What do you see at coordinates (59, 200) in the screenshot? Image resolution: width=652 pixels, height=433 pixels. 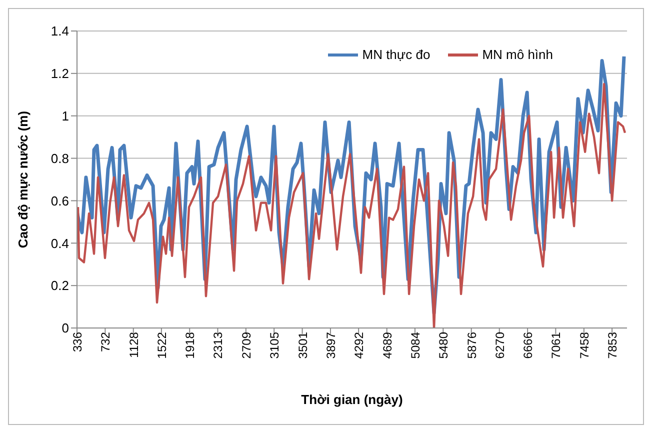 I see `y-tick-label: 0.6` at bounding box center [59, 200].